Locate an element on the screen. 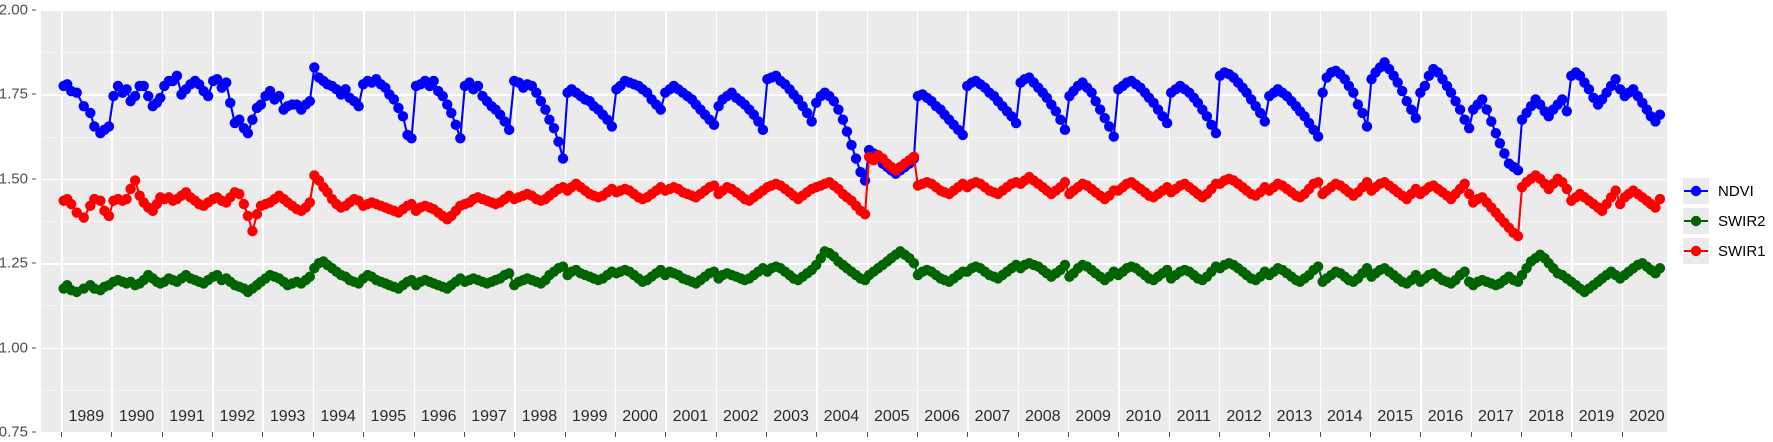  x-tick-label: 2007 is located at coordinates (992, 416).